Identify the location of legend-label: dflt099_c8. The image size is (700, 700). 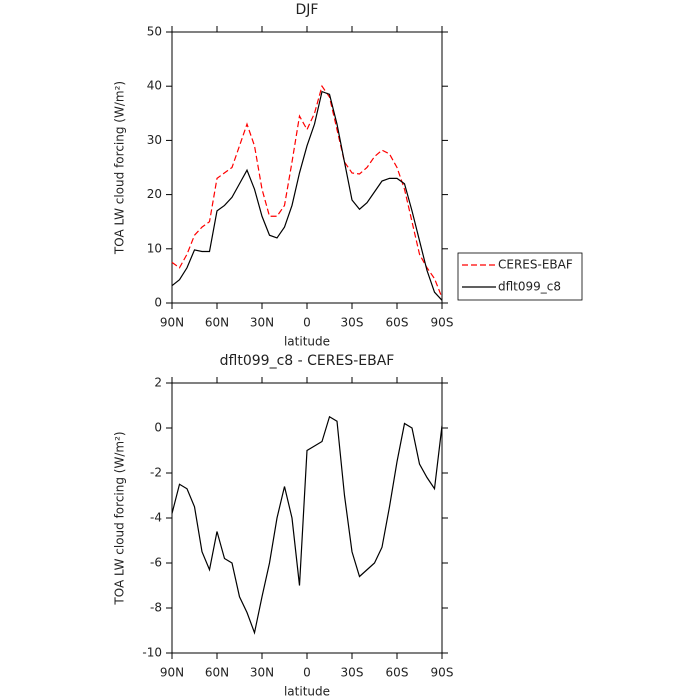
(529, 287).